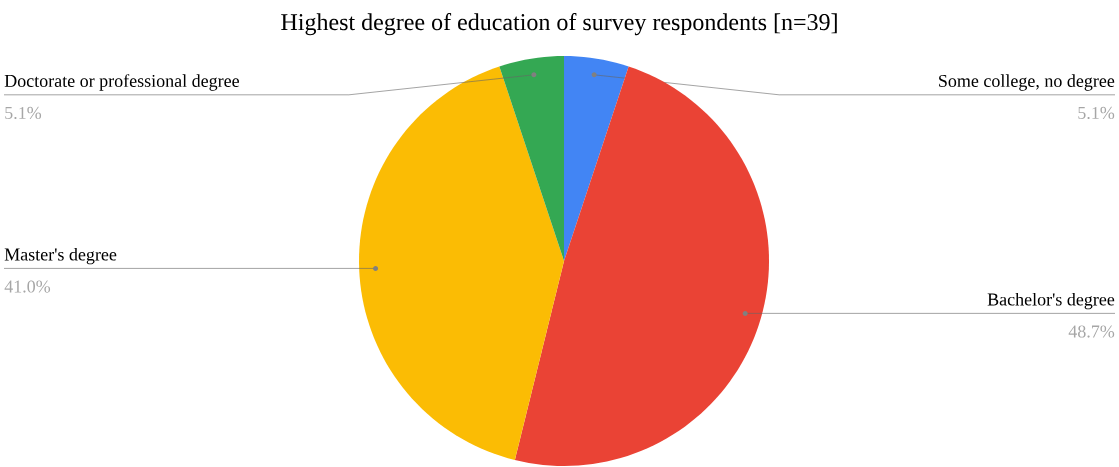  What do you see at coordinates (1091, 331) in the screenshot?
I see `data-label: 48.7%` at bounding box center [1091, 331].